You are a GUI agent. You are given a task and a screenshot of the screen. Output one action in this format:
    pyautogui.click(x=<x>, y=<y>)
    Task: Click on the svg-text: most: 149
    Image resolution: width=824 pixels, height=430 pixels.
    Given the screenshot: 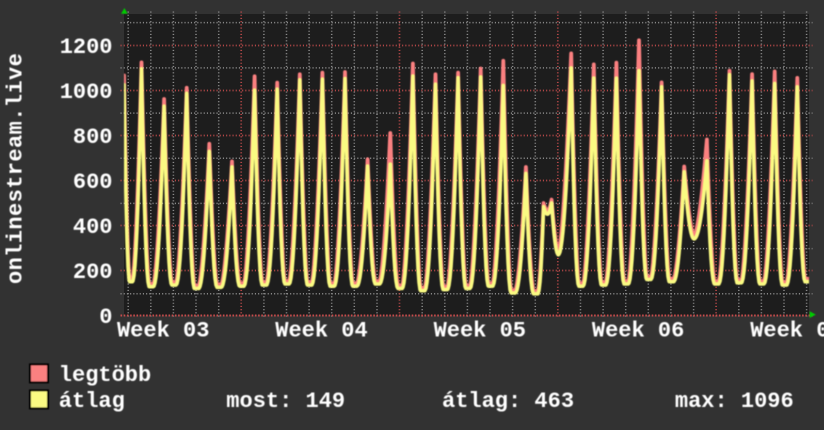 What is the action you would take?
    pyautogui.click(x=285, y=401)
    